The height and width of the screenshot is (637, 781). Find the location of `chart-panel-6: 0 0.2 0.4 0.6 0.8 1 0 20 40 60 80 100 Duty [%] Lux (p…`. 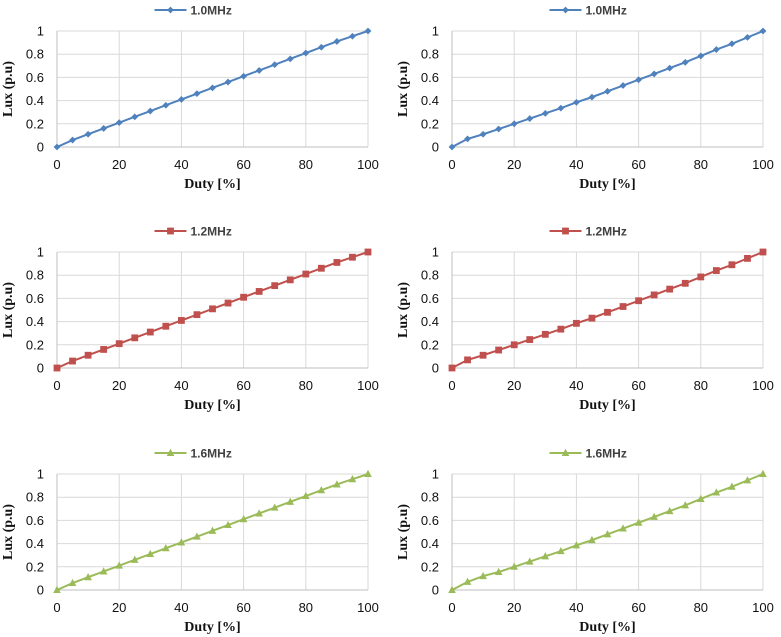

chart-panel-6: 0 0.2 0.4 0.6 0.8 1 0 20 40 60 80 100 Duty [%] Lux (p… is located at coordinates (585, 541).